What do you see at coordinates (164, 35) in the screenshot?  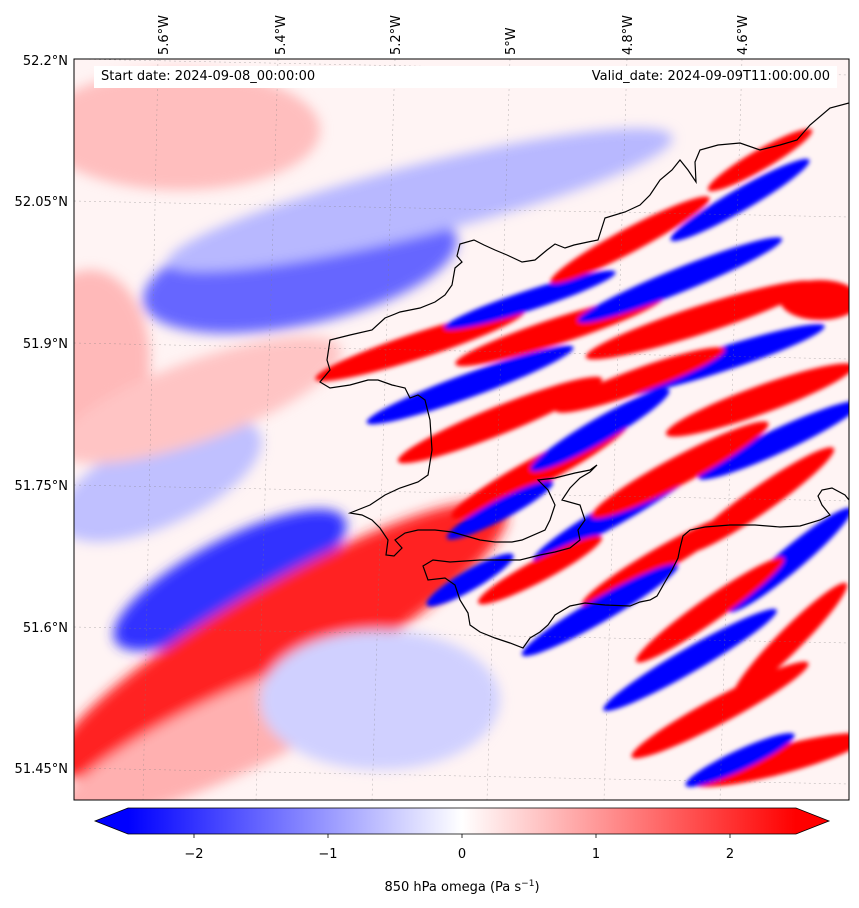 I see `lon-tick-label: 5.6°W` at bounding box center [164, 35].